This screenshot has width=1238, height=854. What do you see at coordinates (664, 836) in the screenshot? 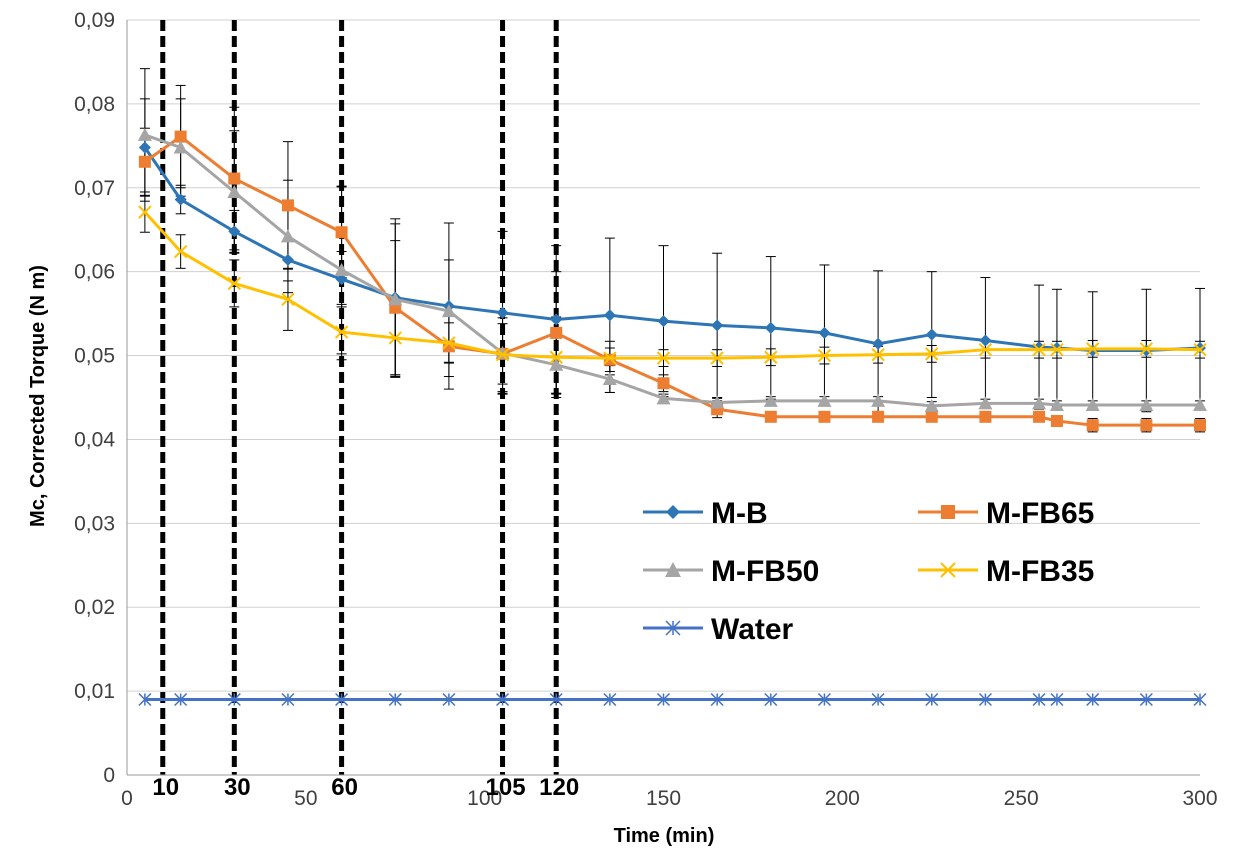
I see `x-axis-title: Time (min)` at bounding box center [664, 836].